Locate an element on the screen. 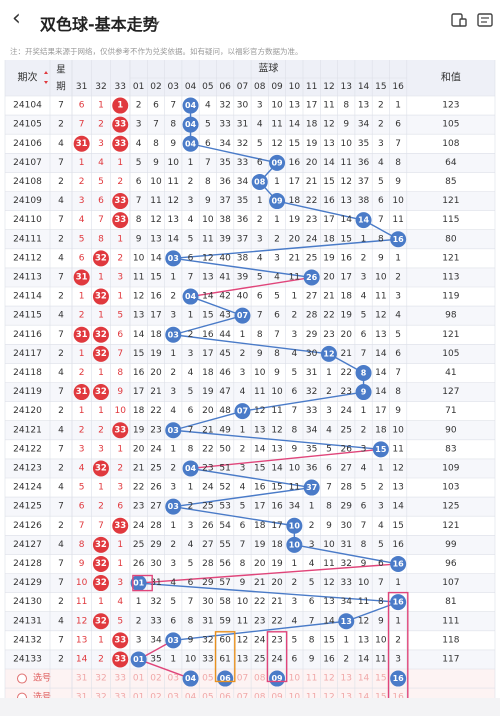 Image resolution: width=500 pixels, height=716 pixels. red-miss-count: 4 is located at coordinates (120, 602).